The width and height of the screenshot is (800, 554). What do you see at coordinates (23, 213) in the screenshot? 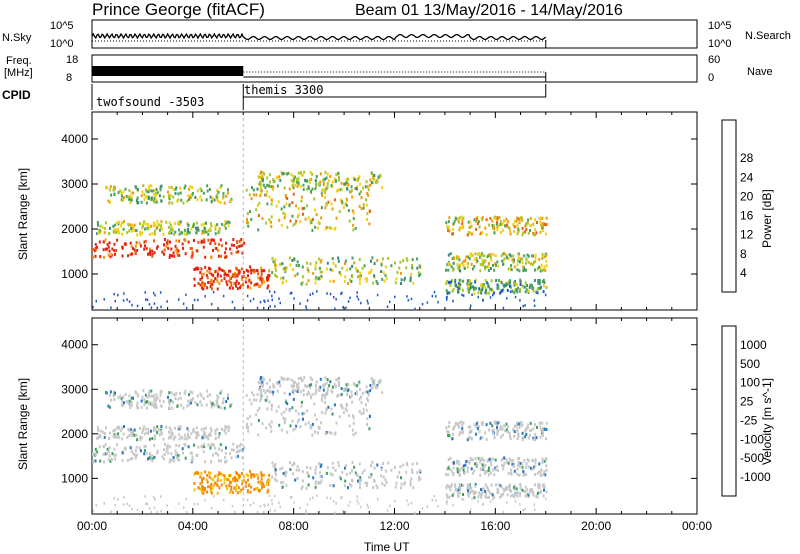
I see `power-ylabel: Slant Range [km]` at bounding box center [23, 213].